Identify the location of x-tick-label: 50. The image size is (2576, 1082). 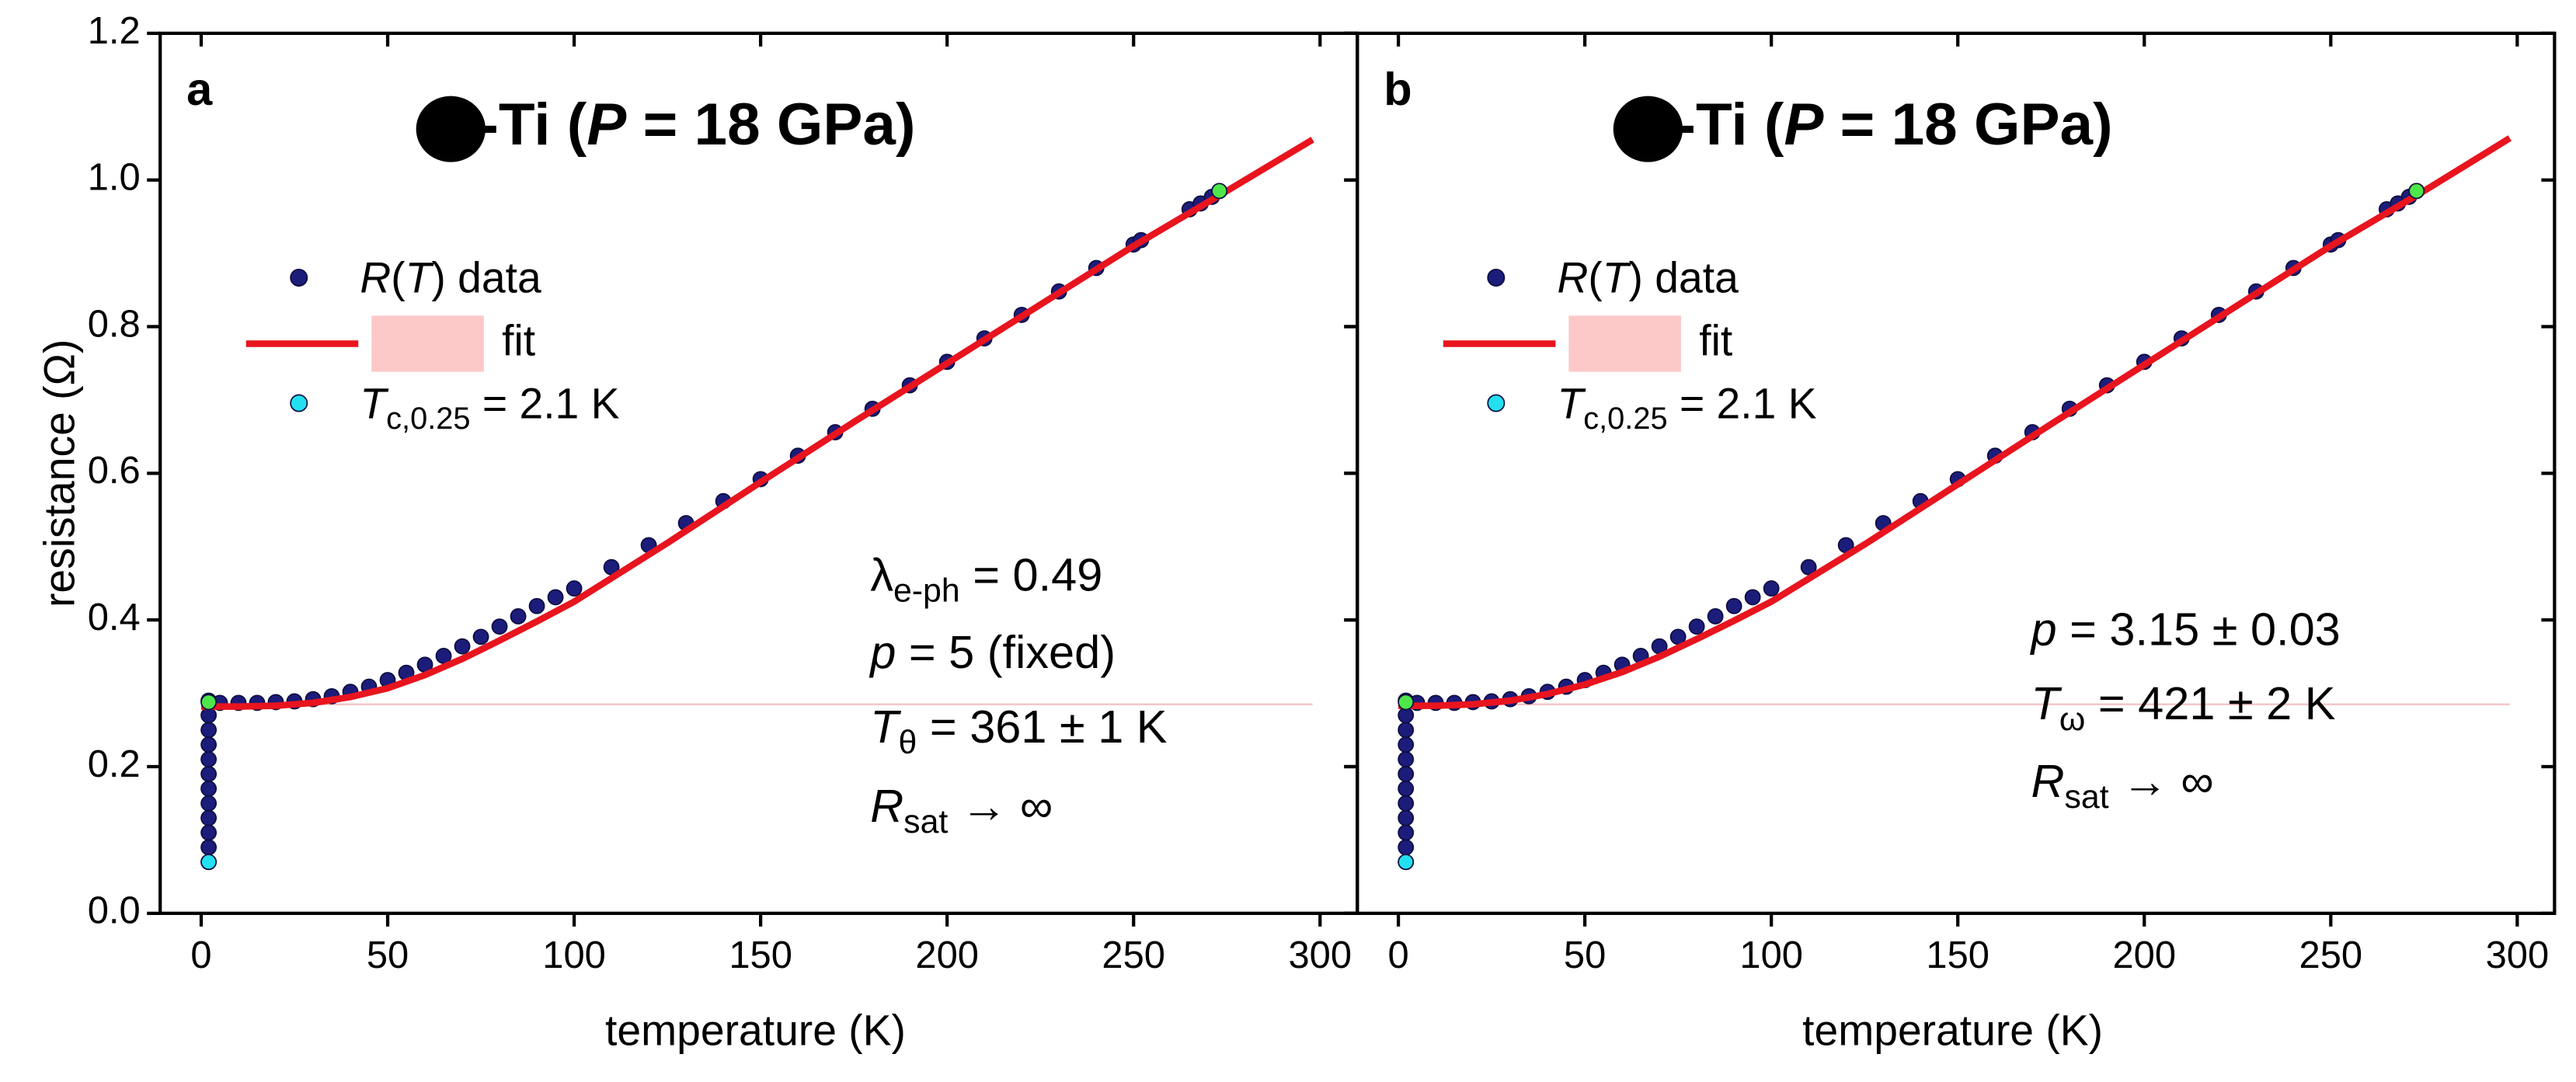
(1585, 955).